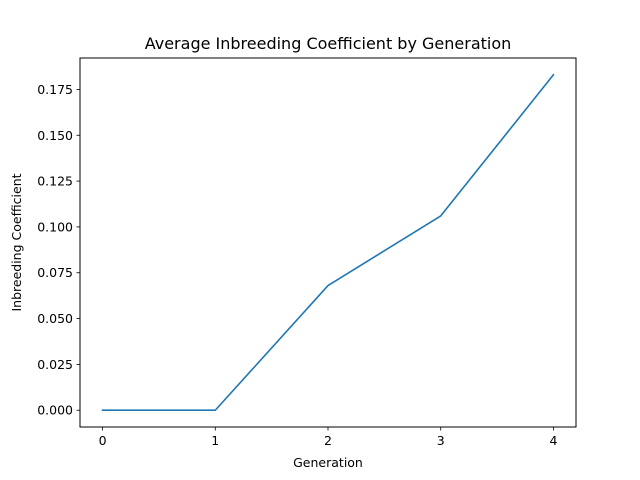 This screenshot has width=640, height=480. I want to click on y-tick-label: 0.075, so click(55, 272).